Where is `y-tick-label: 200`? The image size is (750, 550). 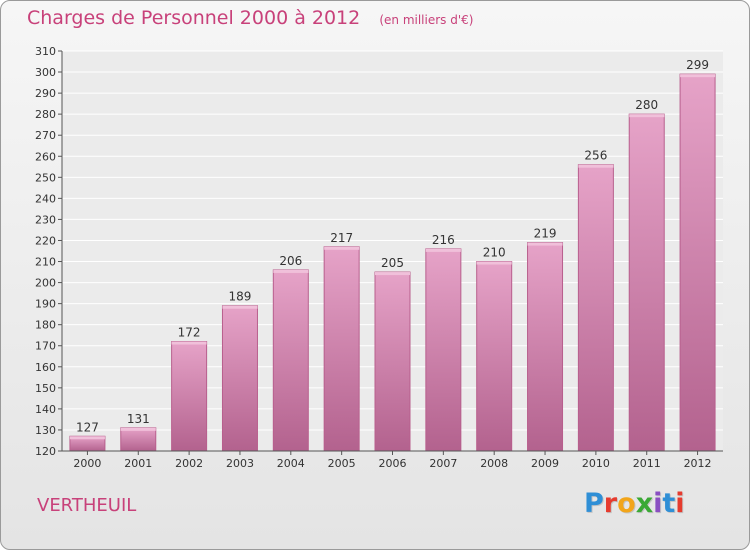 y-tick-label: 200 is located at coordinates (45, 283).